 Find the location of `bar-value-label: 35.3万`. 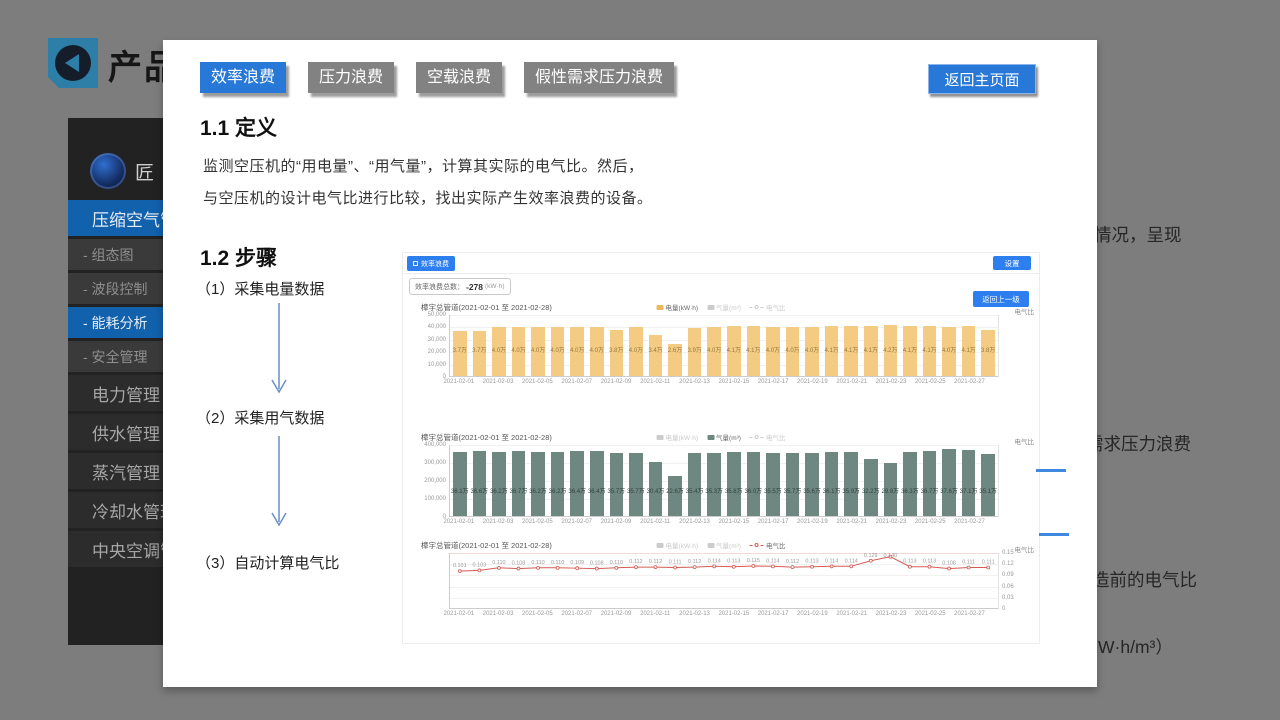

bar-value-label: 35.3万 is located at coordinates (714, 491).